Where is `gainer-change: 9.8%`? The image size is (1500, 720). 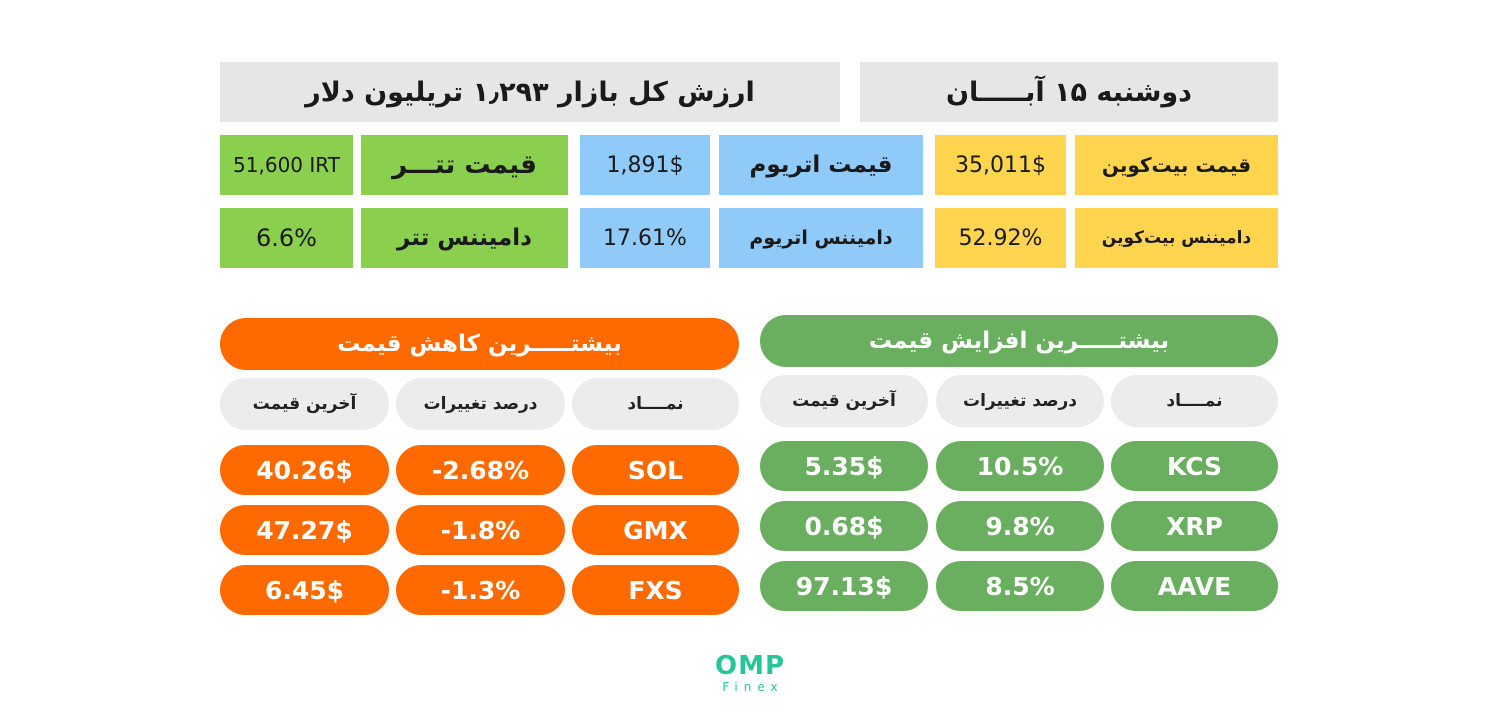
gainer-change: 9.8% is located at coordinates (1020, 526).